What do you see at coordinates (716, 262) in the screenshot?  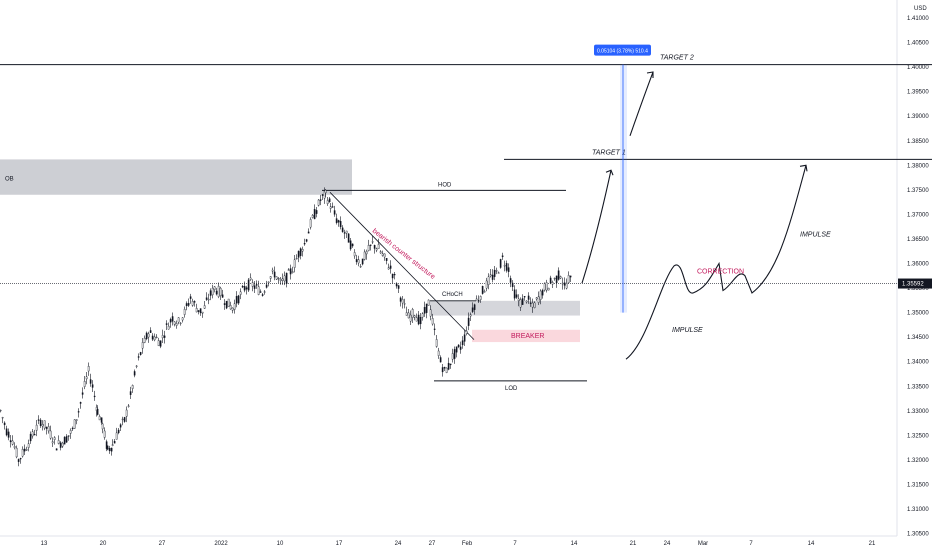 I see `projected-wave-path` at bounding box center [716, 262].